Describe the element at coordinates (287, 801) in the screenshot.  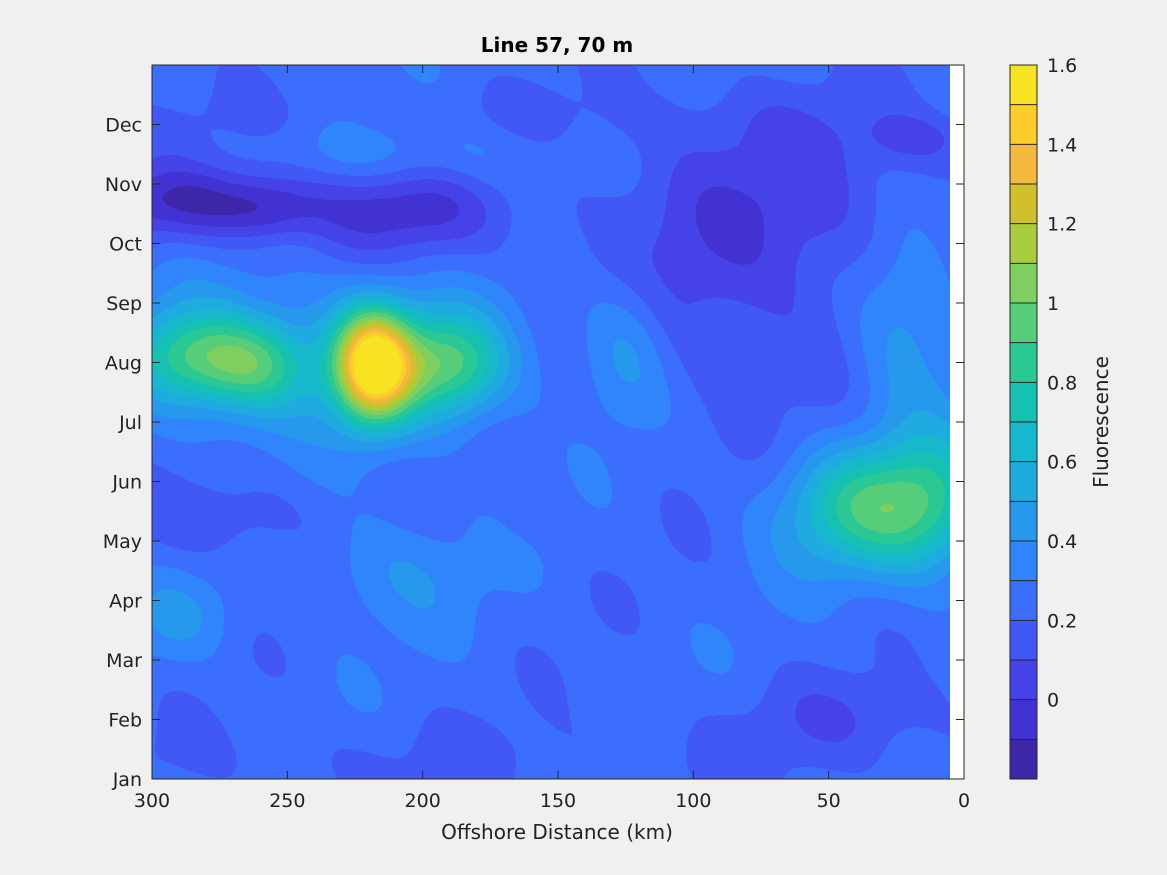
I see `x-tick-label: 250` at that location.